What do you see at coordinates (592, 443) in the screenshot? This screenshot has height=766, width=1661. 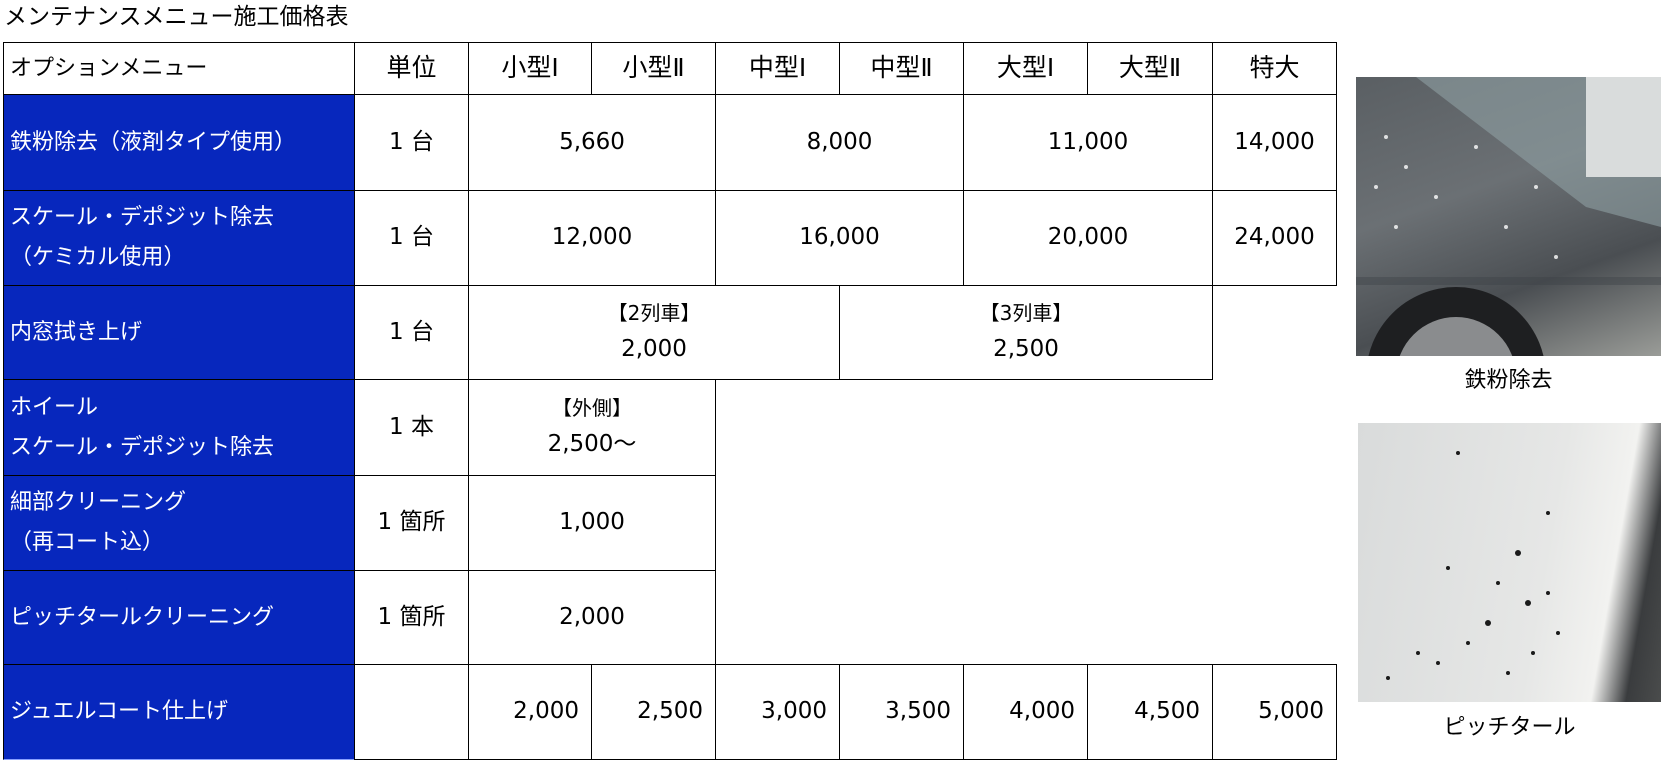 I see `price-value: 2,500～` at bounding box center [592, 443].